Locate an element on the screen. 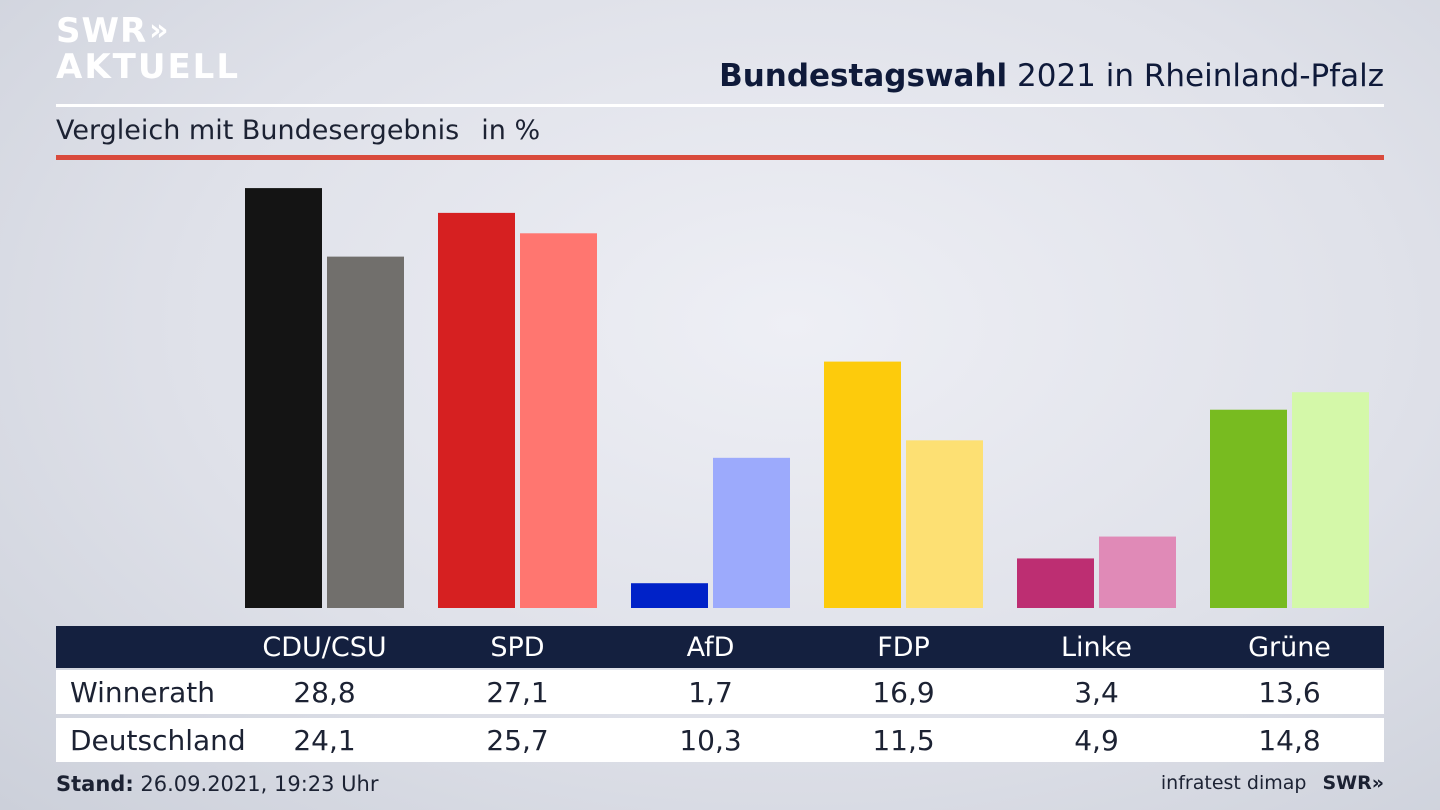 This screenshot has height=810, width=1440. bar-gr-ne-deutschland is located at coordinates (1330, 500).